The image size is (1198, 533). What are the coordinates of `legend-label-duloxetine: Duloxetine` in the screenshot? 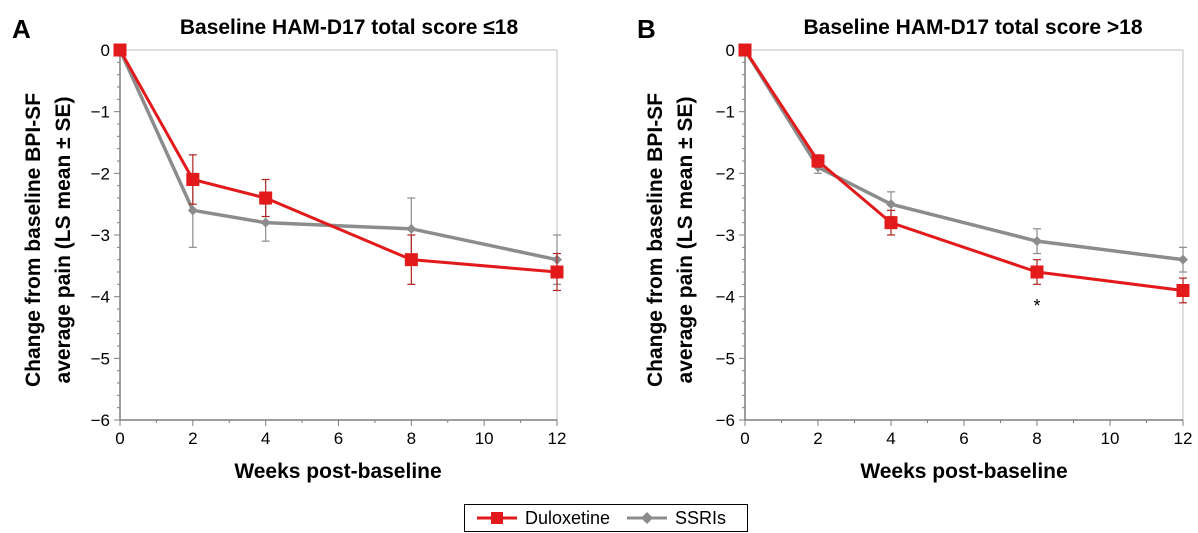 It's located at (568, 517).